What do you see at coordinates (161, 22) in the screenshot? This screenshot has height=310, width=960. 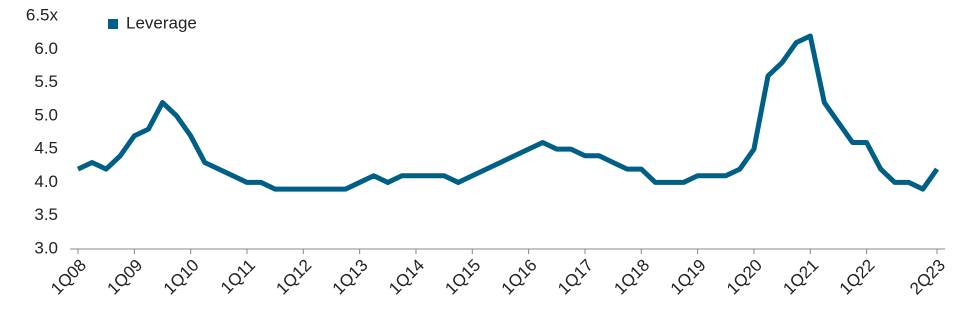 I see `legend-label: Leverage` at bounding box center [161, 22].